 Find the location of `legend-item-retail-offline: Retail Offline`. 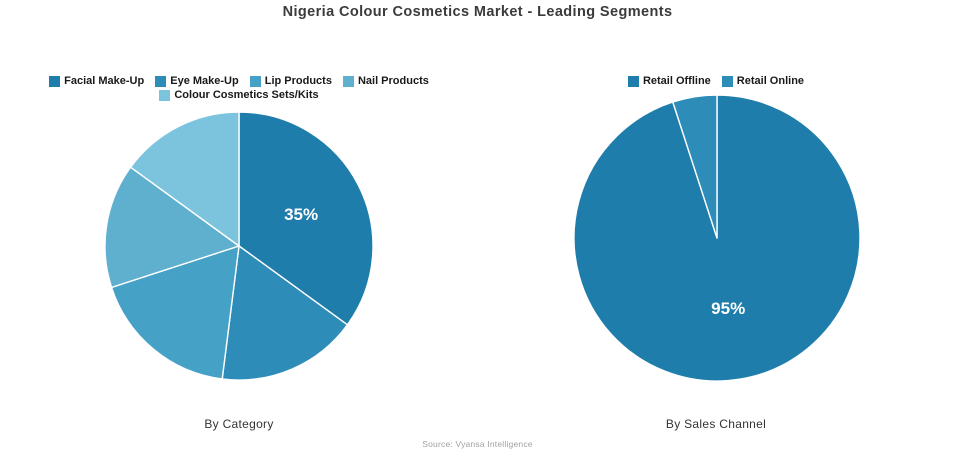

legend-item-retail-offline: Retail Offline is located at coordinates (669, 81).